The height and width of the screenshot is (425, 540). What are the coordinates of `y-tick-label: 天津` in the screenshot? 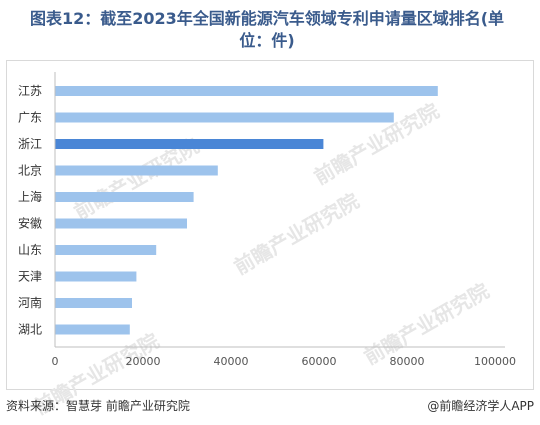 It's located at (30, 277).